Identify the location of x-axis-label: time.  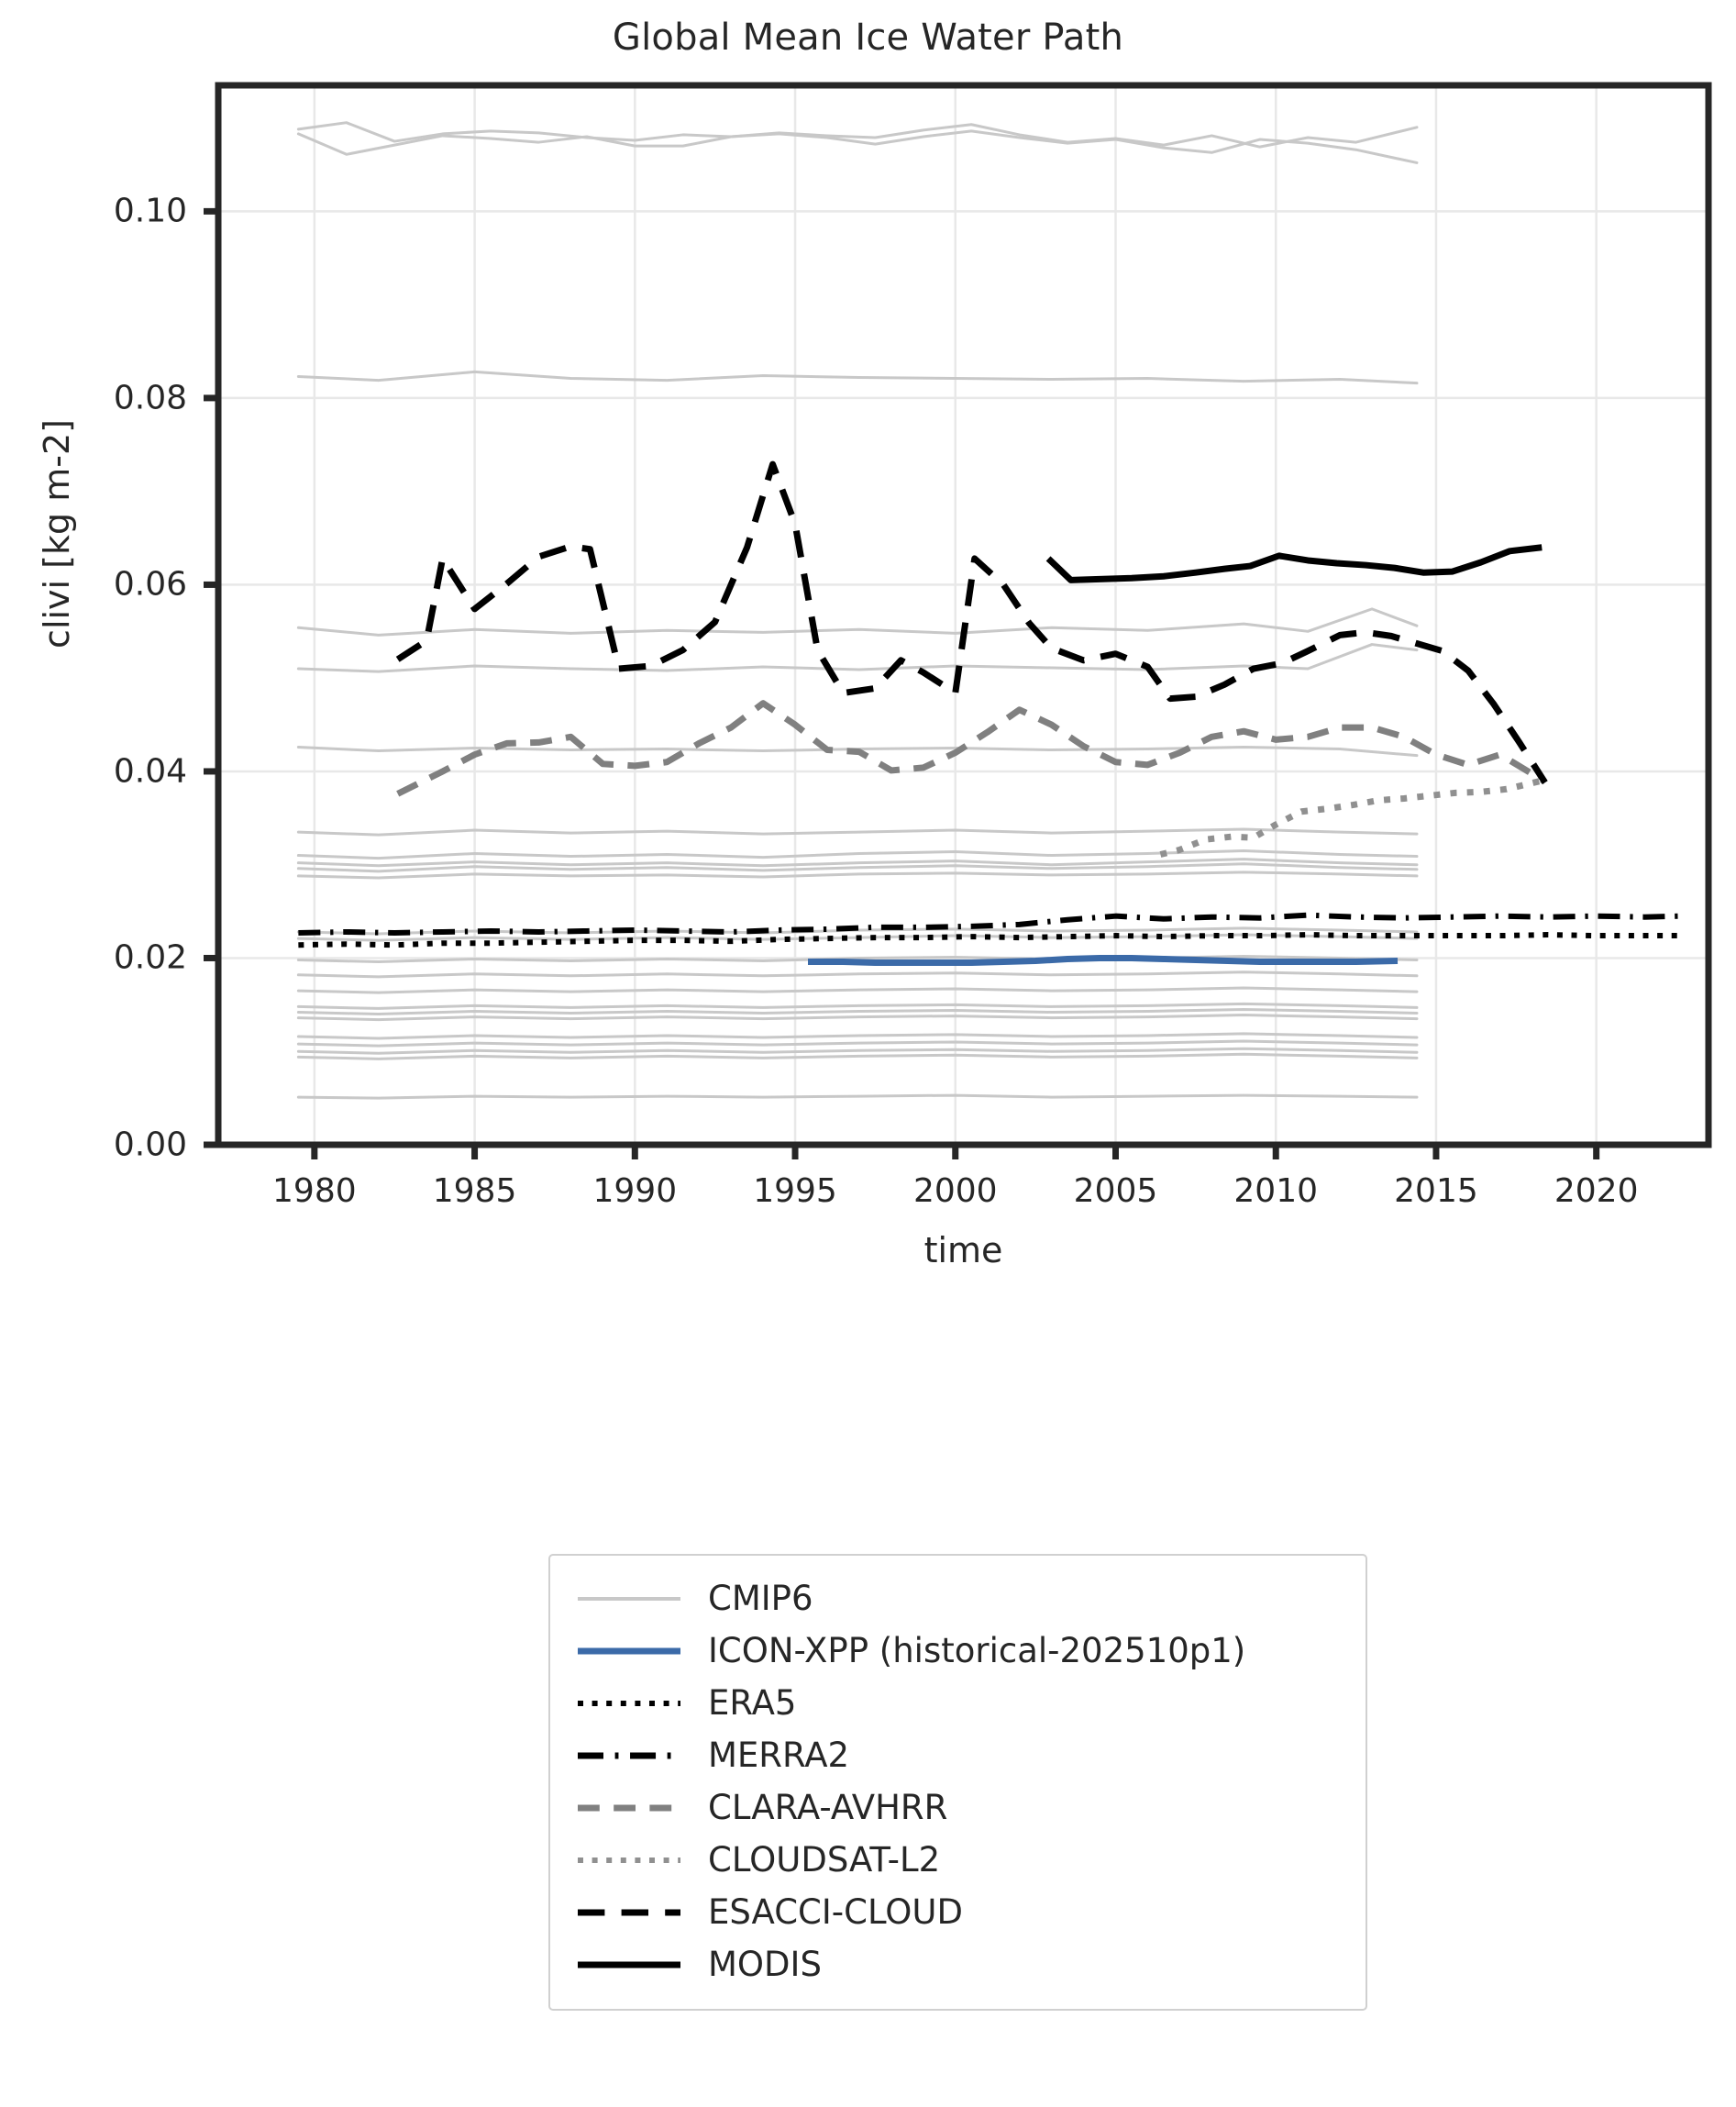
(963, 1250).